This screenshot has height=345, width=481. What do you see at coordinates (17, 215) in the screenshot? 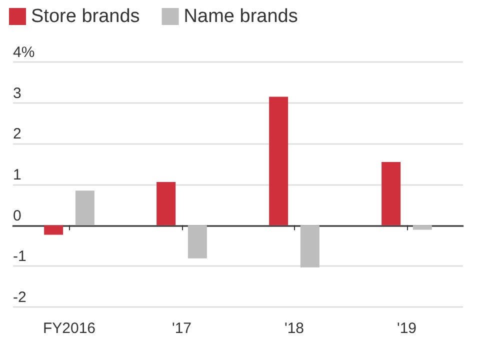
I see `y-tick-label: 0` at bounding box center [17, 215].